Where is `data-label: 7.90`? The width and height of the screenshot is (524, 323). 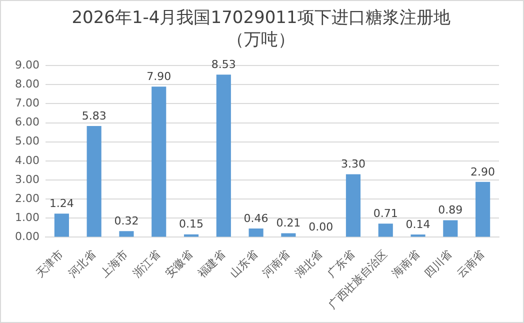
data-label: 7.90 is located at coordinates (159, 76).